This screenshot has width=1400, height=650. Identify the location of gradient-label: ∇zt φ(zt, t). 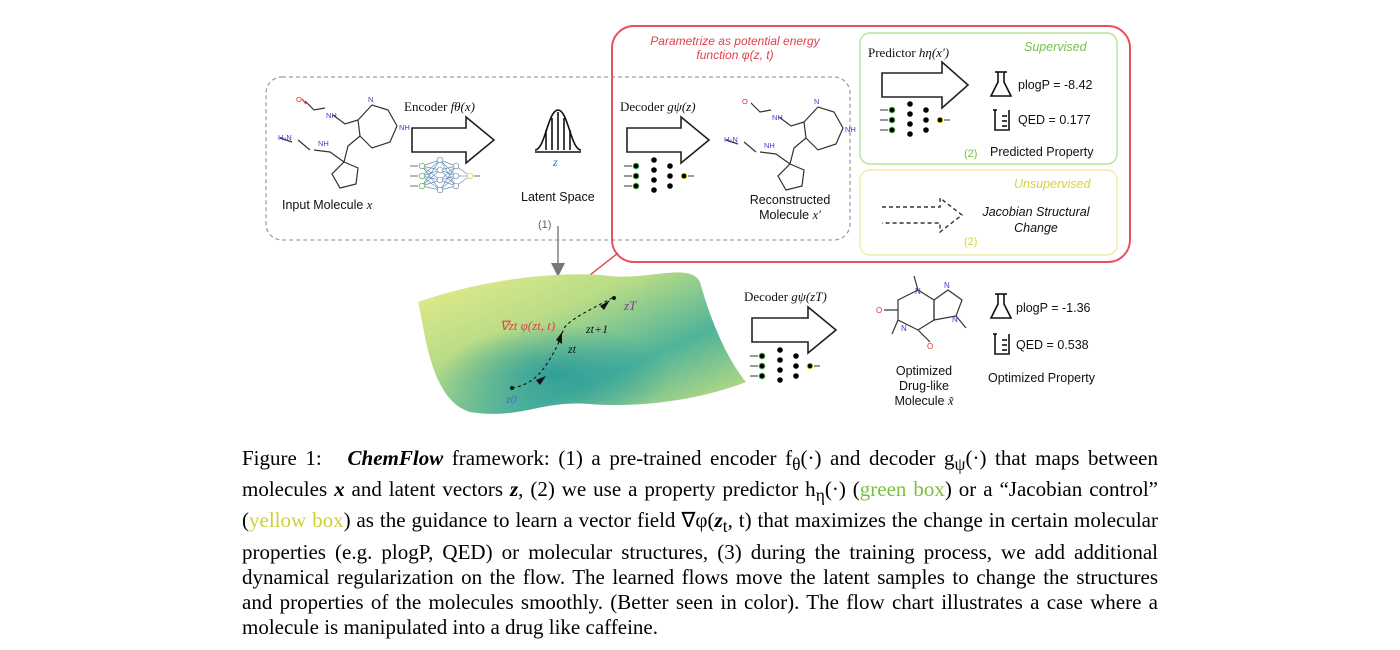
(528, 325).